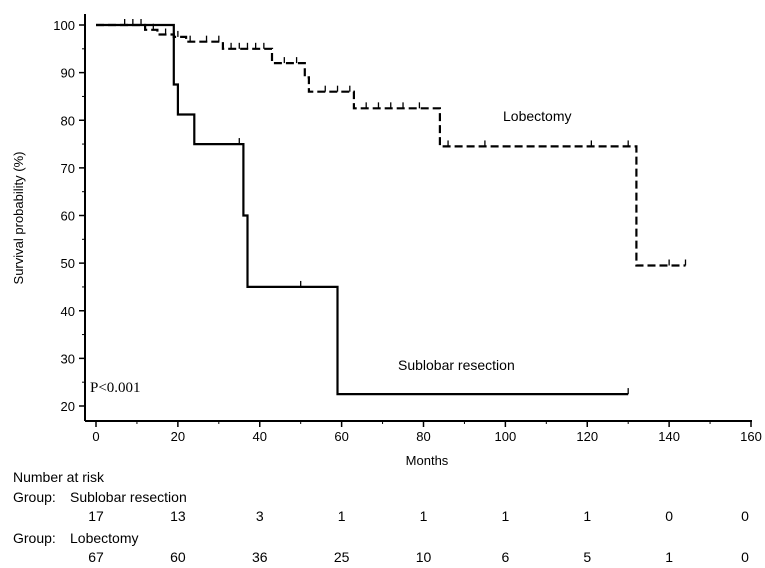 This screenshot has width=765, height=568. Describe the element at coordinates (424, 557) in the screenshot. I see `risk-value-group2: 10` at that location.